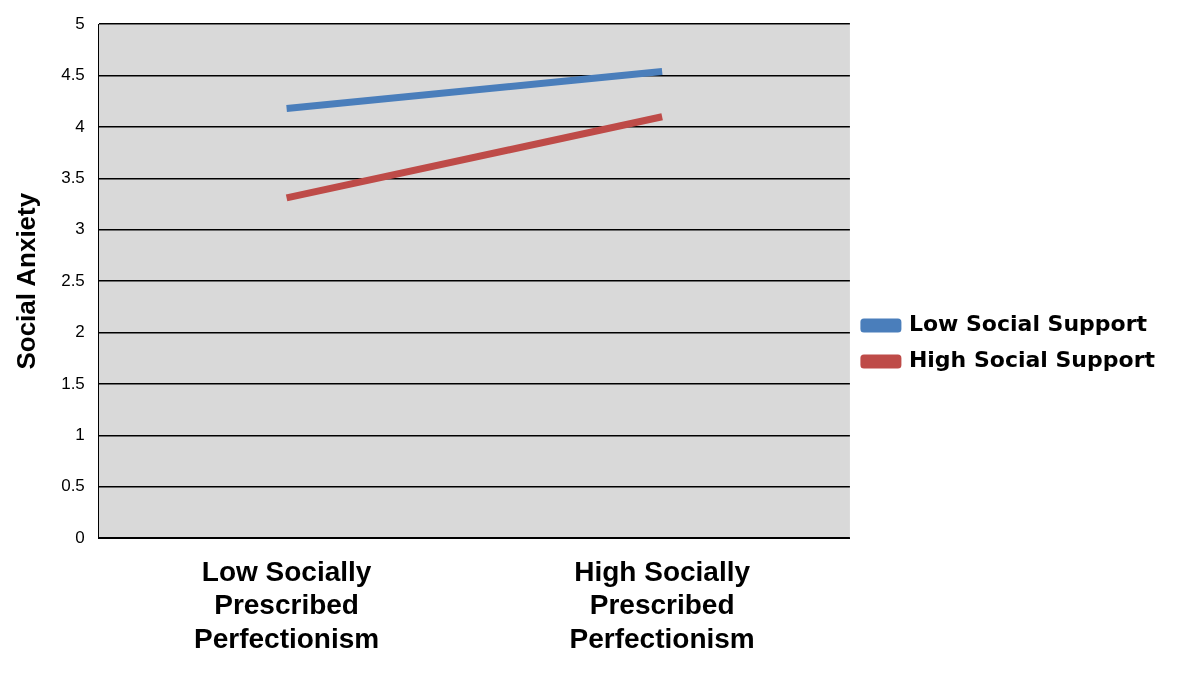 This screenshot has height=679, width=1195. Describe the element at coordinates (80, 23) in the screenshot. I see `y-tick-label: 5` at that location.